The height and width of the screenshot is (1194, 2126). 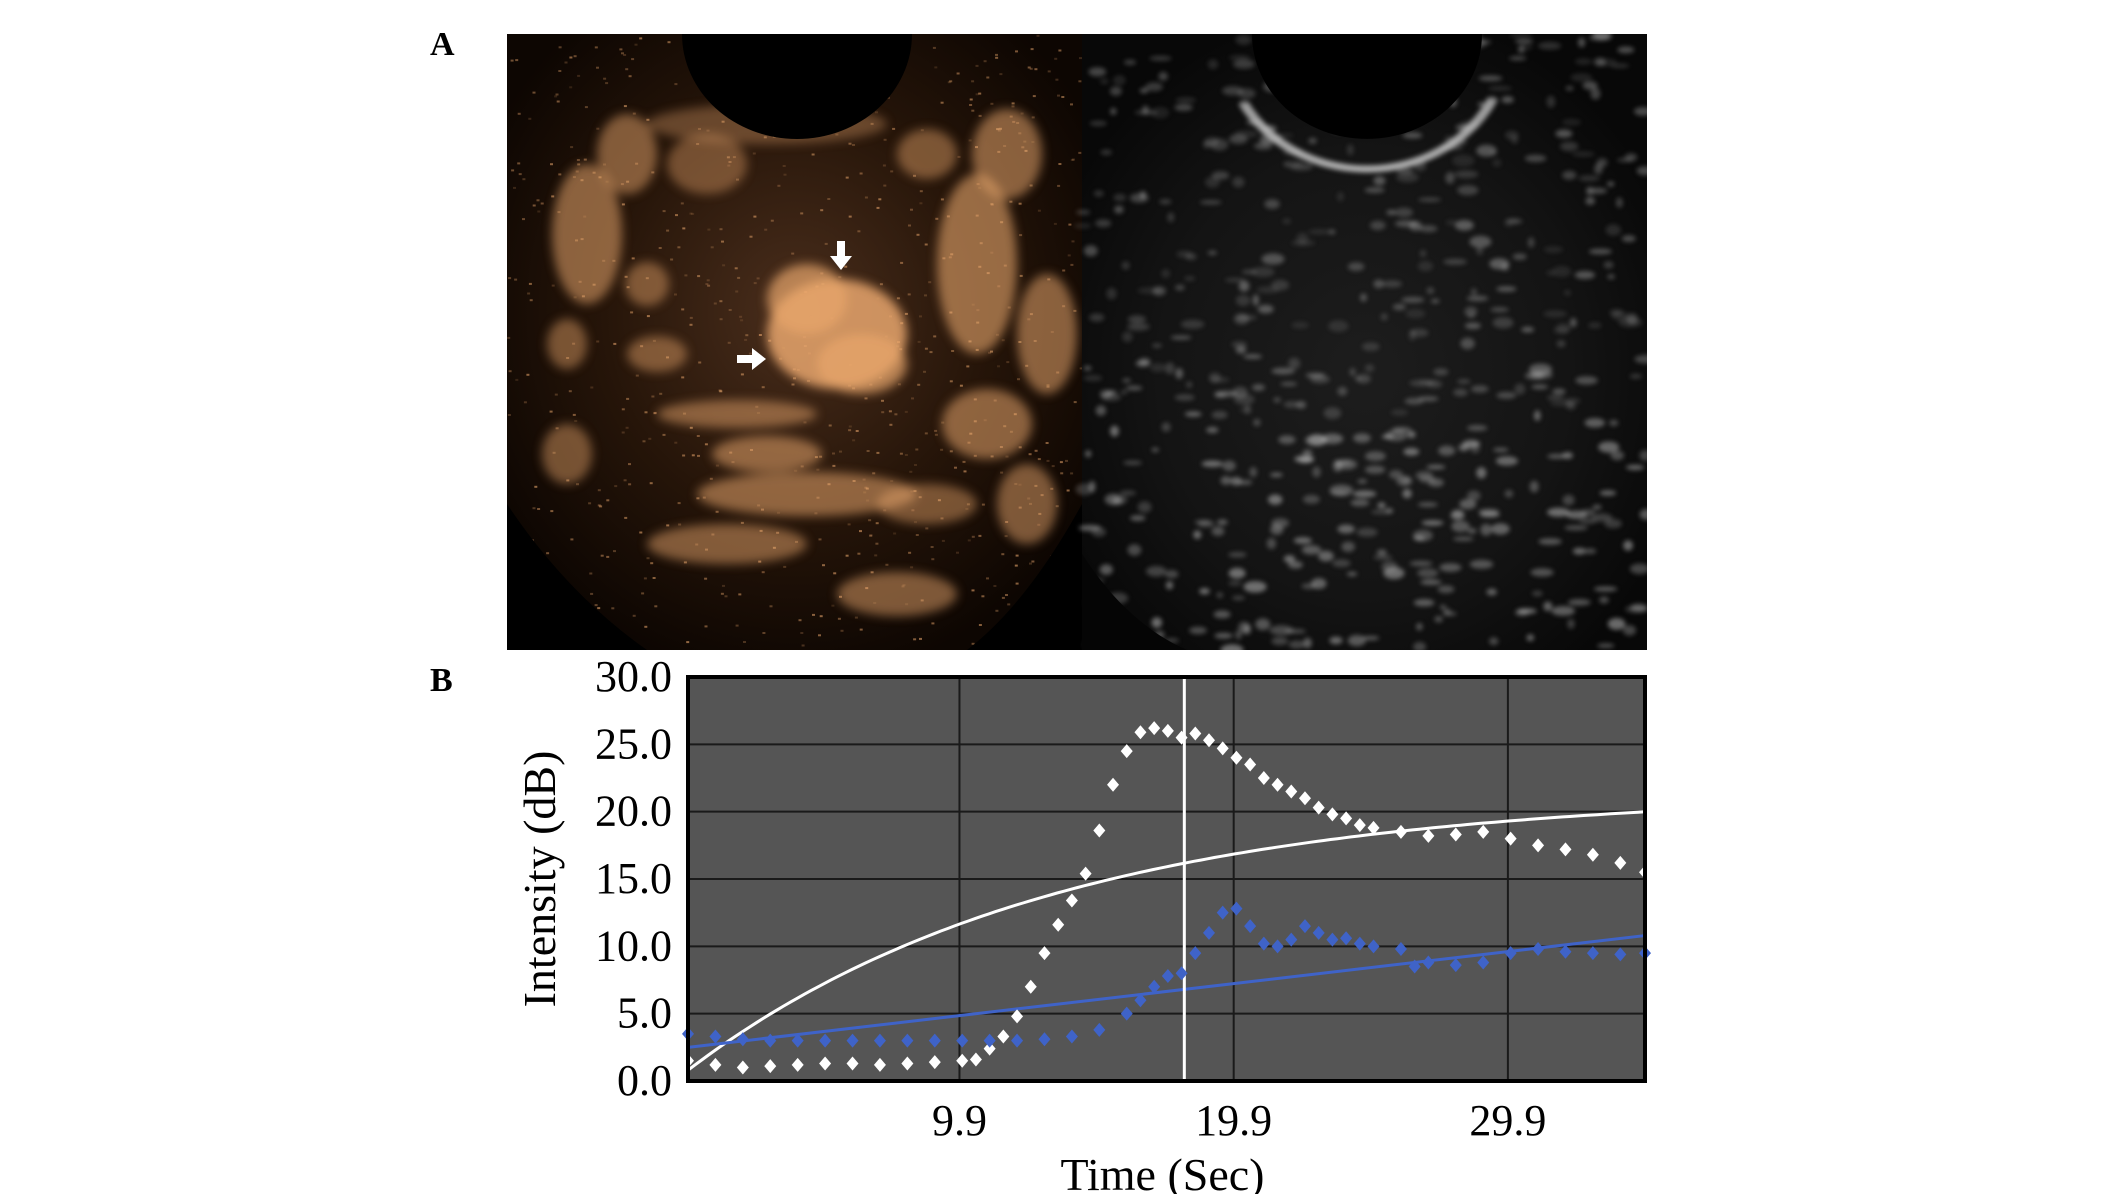 I want to click on right-arrow-icon, so click(x=751, y=359).